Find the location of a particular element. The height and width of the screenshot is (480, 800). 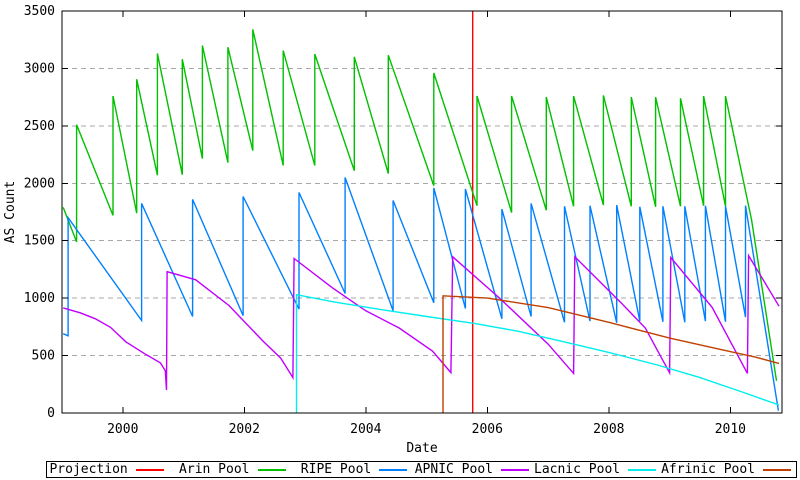

legend-item-lacnic-pool: Lacnic Pool is located at coordinates (597, 469).